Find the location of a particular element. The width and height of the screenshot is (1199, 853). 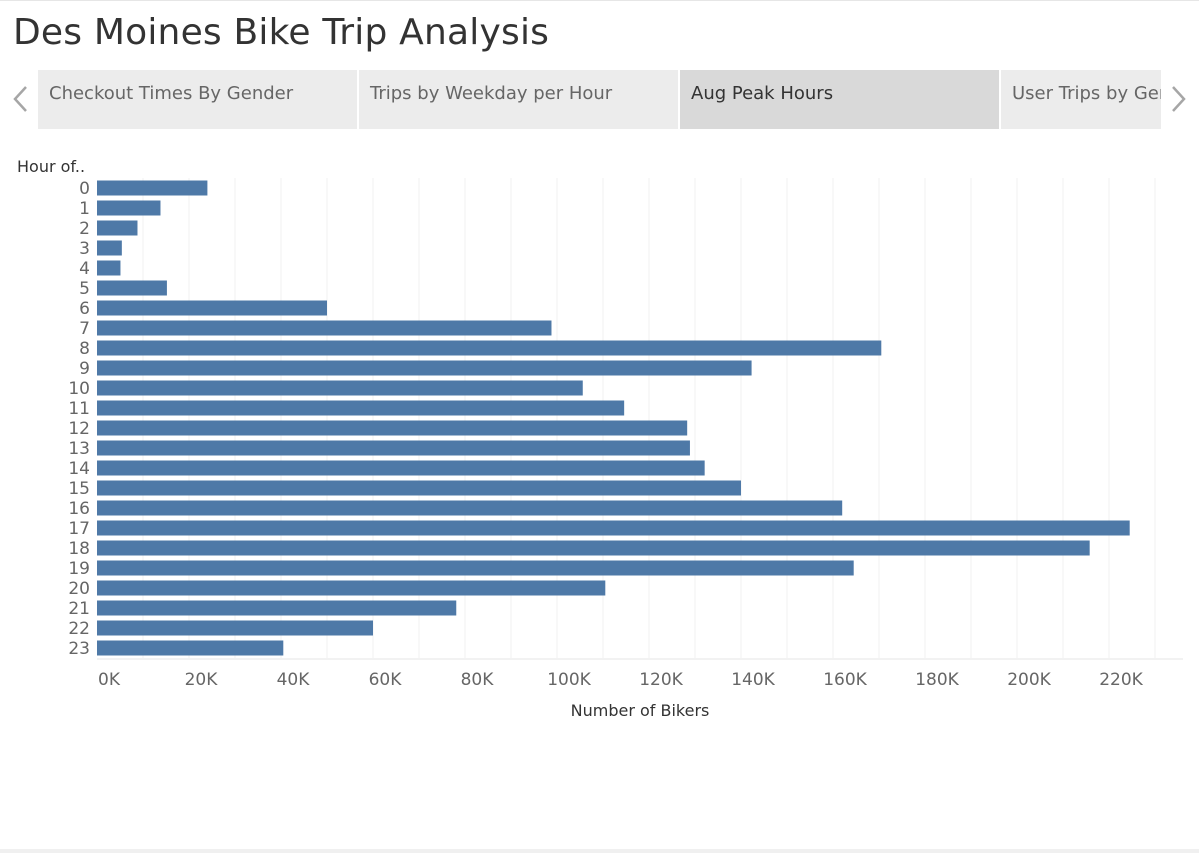

x-tick-label: 220K is located at coordinates (1121, 680).